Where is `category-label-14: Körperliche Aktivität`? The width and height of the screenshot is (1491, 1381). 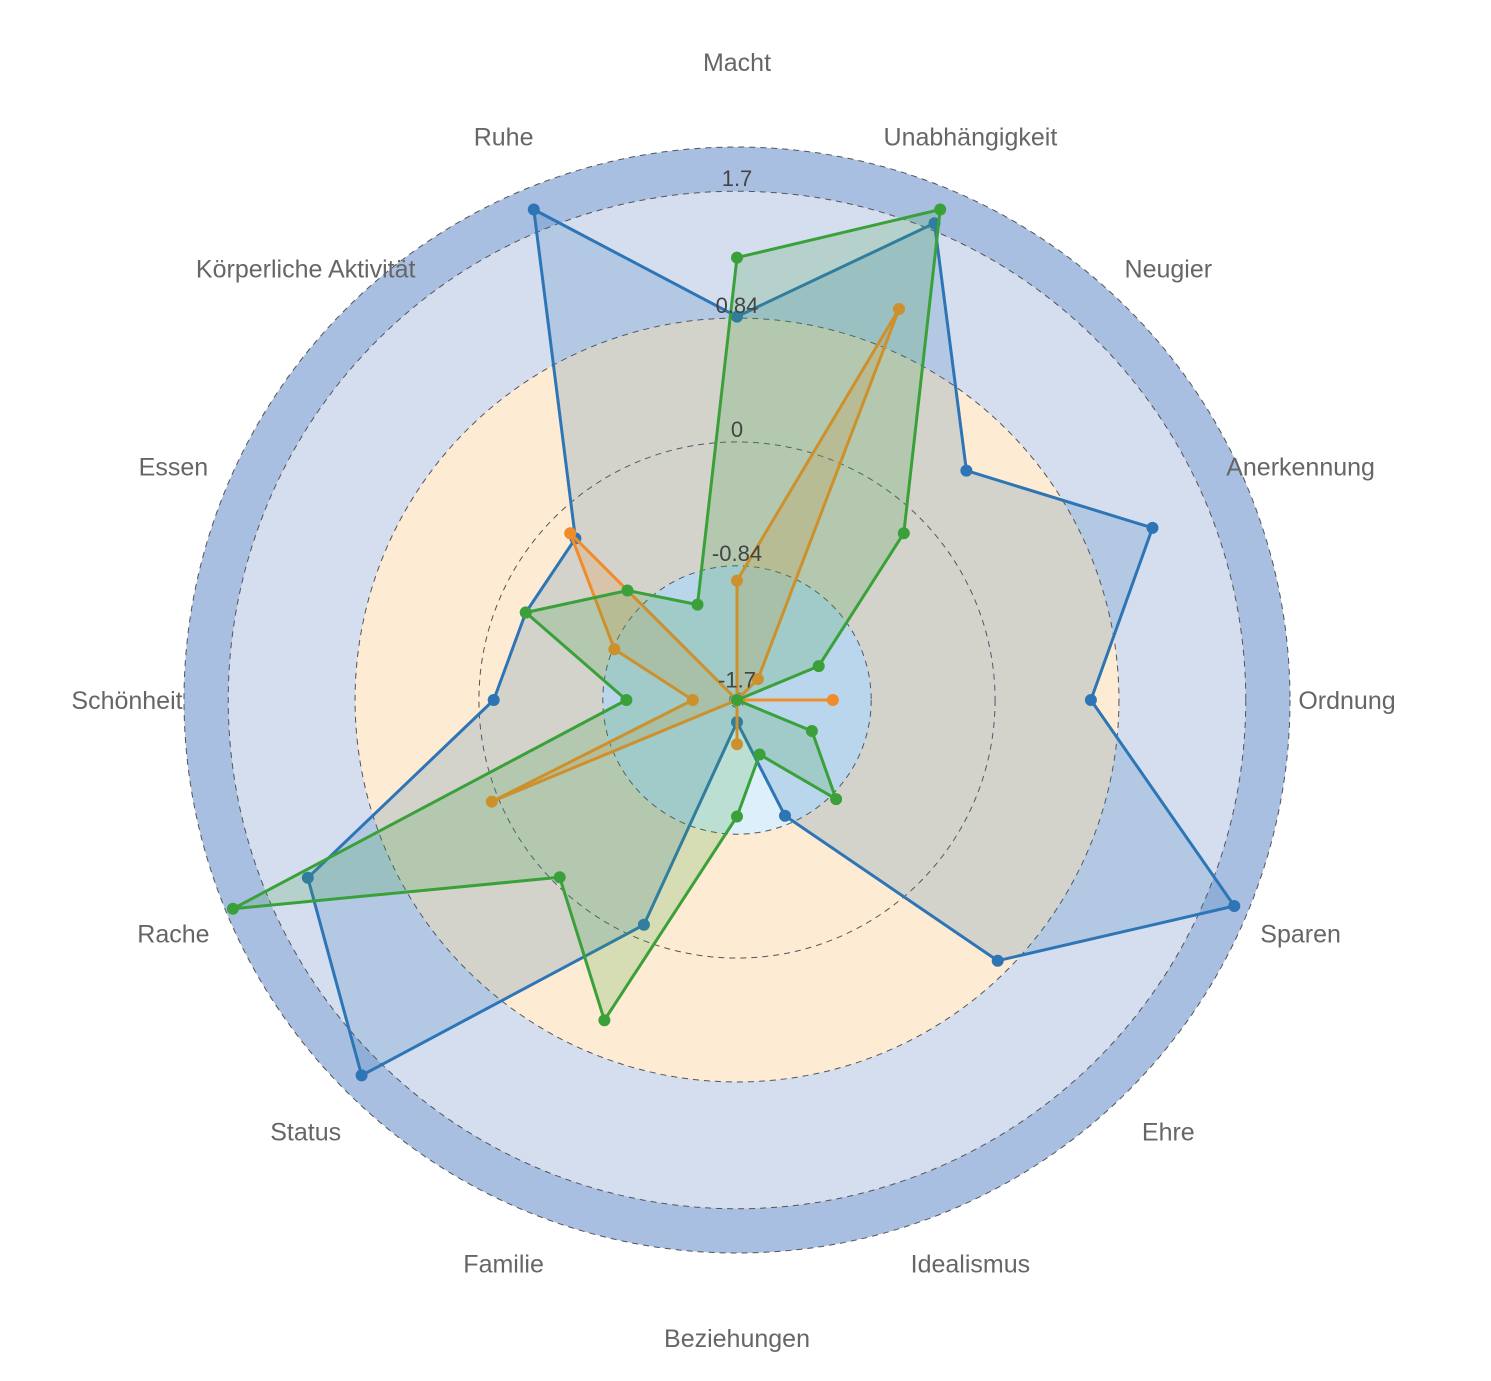
category-label-14: Körperliche Aktivität is located at coordinates (306, 270).